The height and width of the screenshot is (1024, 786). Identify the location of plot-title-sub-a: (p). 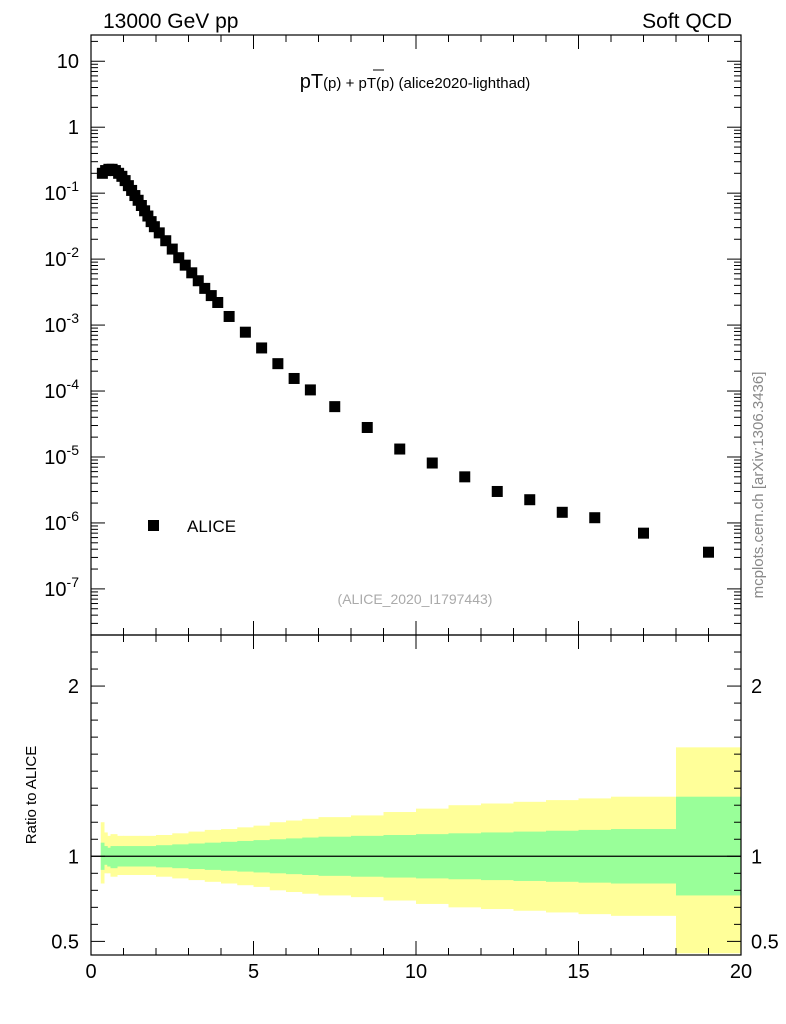
(332, 83).